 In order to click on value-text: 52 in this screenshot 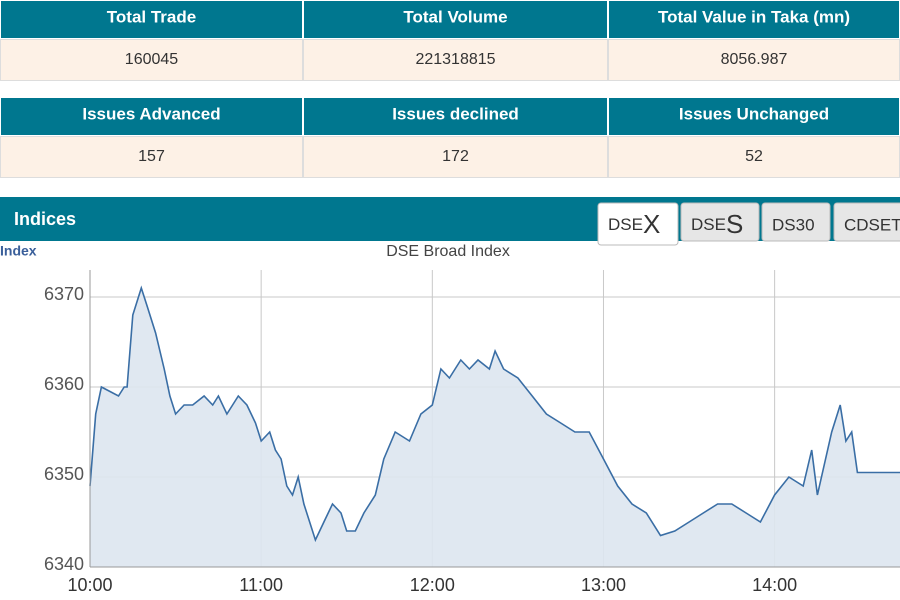, I will do `click(754, 156)`.